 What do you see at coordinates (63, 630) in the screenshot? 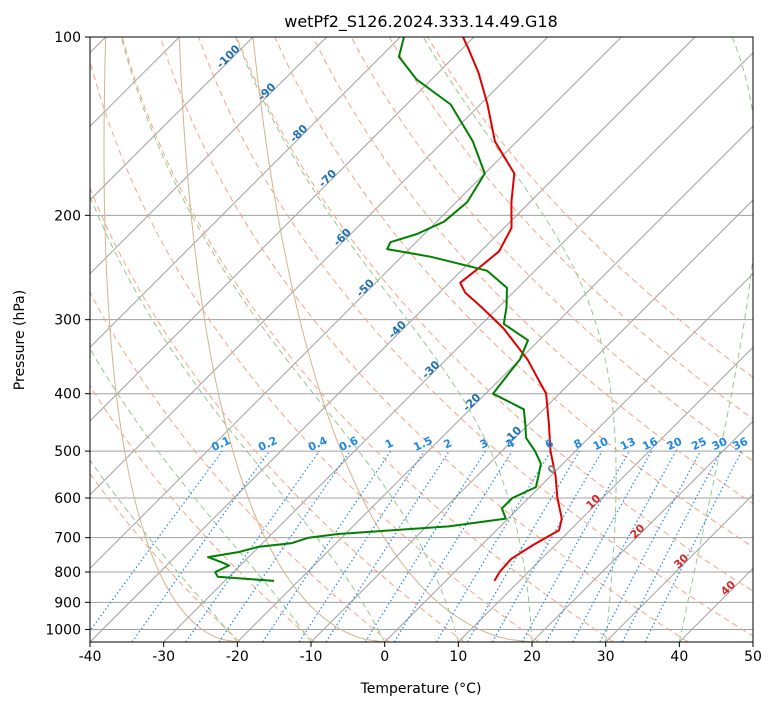
I see `y-tick-label: 1000` at bounding box center [63, 630].